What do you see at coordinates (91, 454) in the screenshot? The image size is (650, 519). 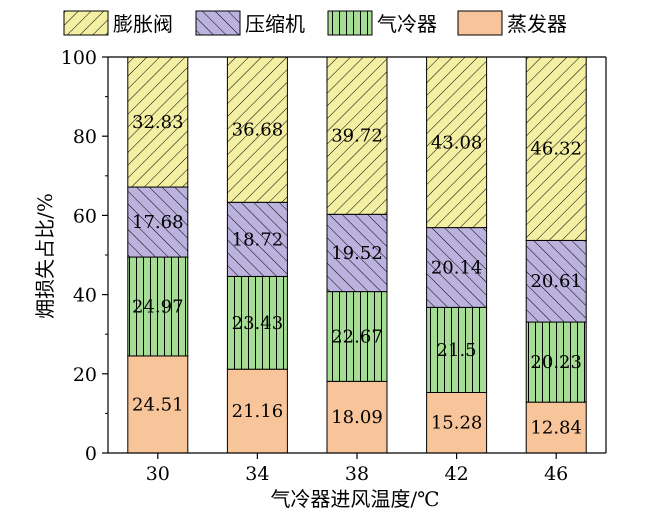 I see `y-tick-label: 0` at bounding box center [91, 454].